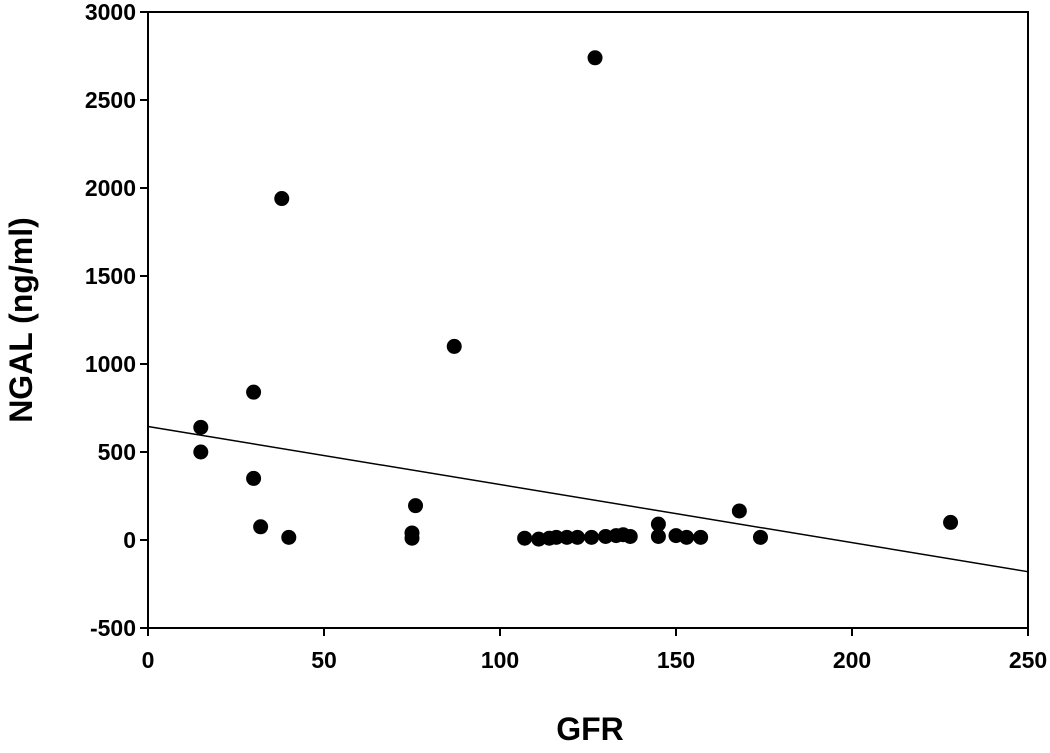 The height and width of the screenshot is (753, 1050). I want to click on y-tick-label: 2500, so click(110, 100).